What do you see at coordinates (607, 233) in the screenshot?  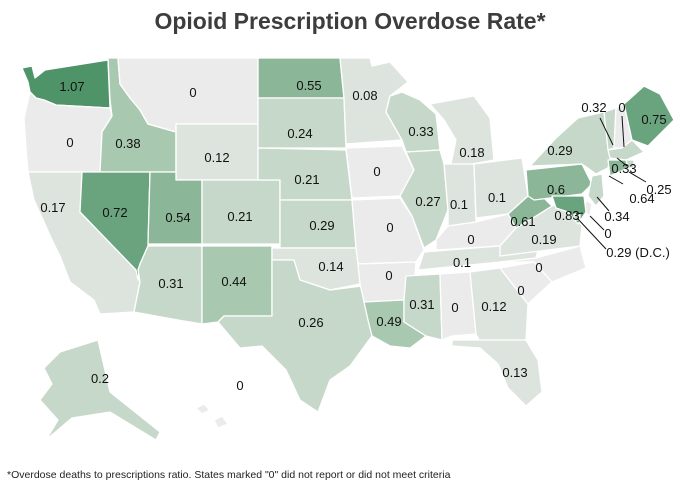 I see `state-value-label-de: 0` at bounding box center [607, 233].